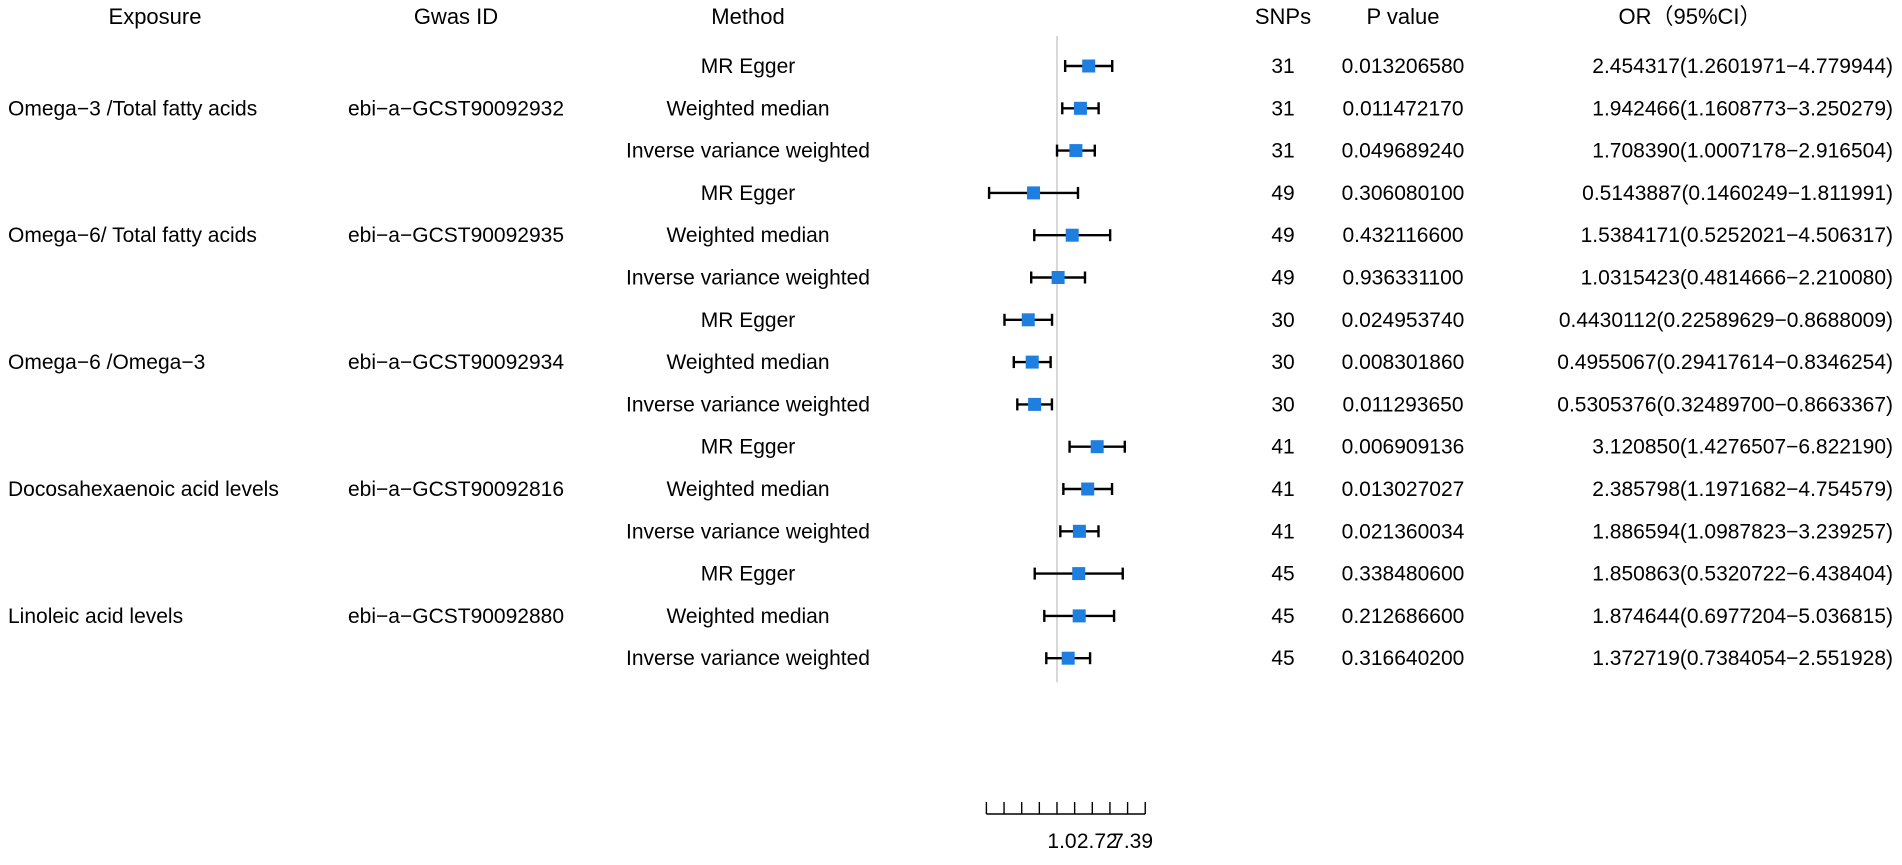 The height and width of the screenshot is (865, 1902). What do you see at coordinates (1742, 66) in the screenshot?
I see `or-ci-value: 2.454317(1.2601971−4.779944)` at bounding box center [1742, 66].